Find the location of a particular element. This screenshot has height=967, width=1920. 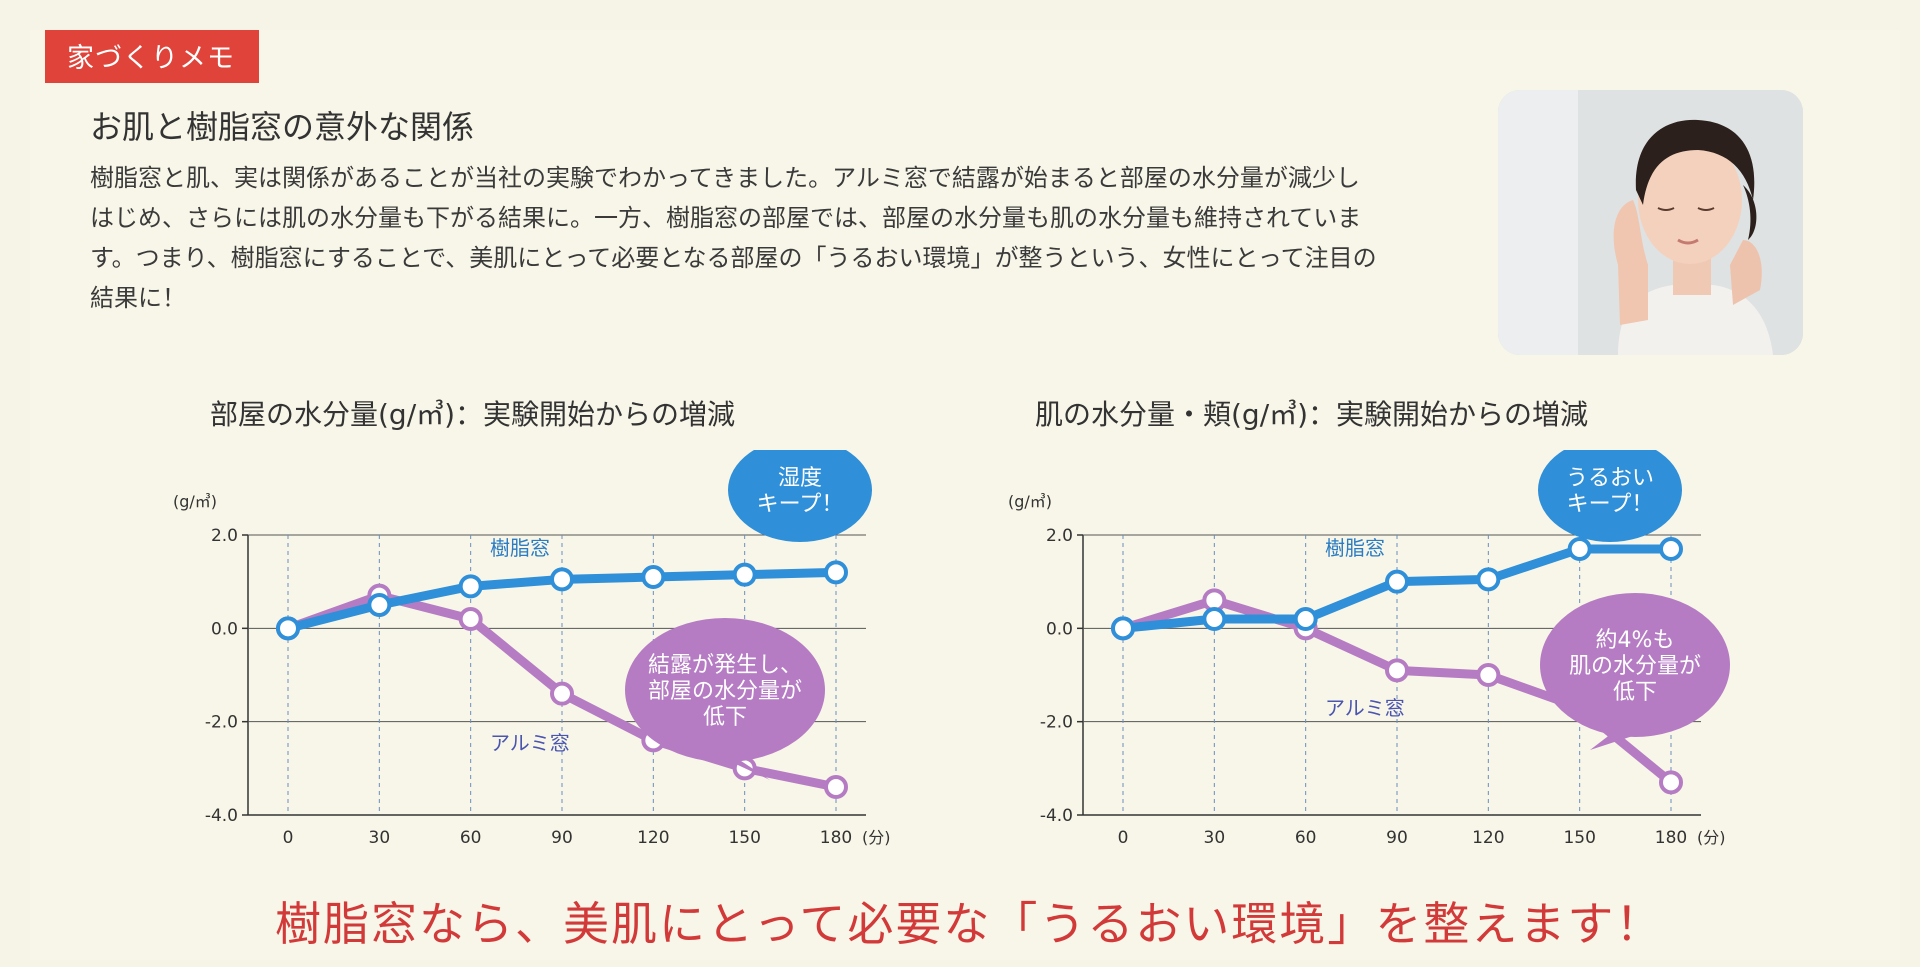

callout-text: 約4%も is located at coordinates (1635, 640).